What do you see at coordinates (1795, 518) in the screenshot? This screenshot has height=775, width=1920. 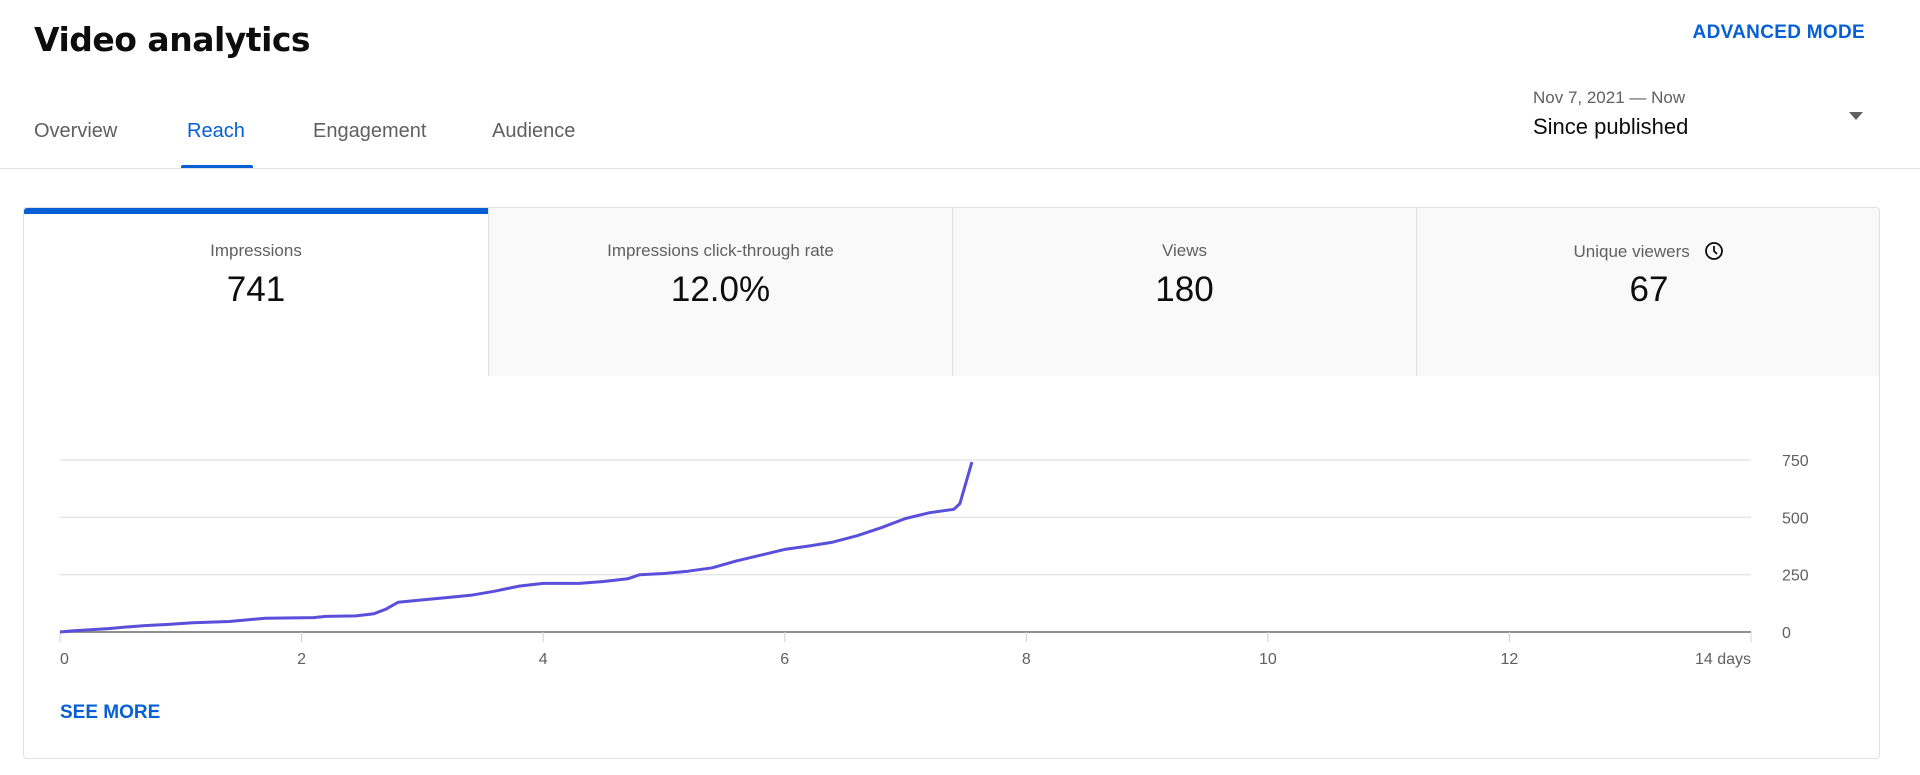 I see `y-tick-label: 500` at bounding box center [1795, 518].